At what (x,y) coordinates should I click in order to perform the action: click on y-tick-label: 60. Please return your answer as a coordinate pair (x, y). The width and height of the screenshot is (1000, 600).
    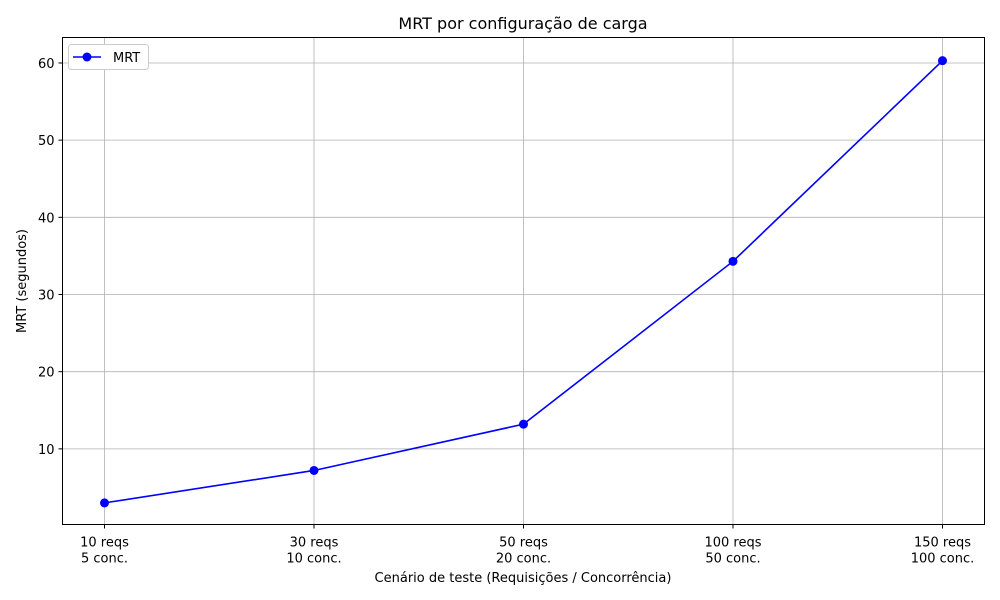
    Looking at the image, I should click on (46, 64).